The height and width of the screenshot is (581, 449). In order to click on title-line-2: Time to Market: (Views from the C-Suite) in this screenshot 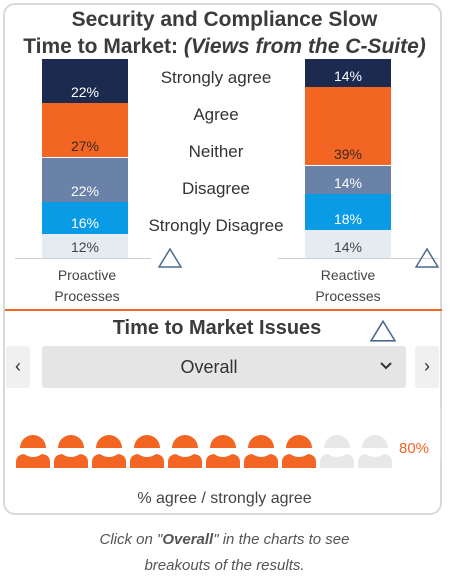, I will do `click(224, 46)`.